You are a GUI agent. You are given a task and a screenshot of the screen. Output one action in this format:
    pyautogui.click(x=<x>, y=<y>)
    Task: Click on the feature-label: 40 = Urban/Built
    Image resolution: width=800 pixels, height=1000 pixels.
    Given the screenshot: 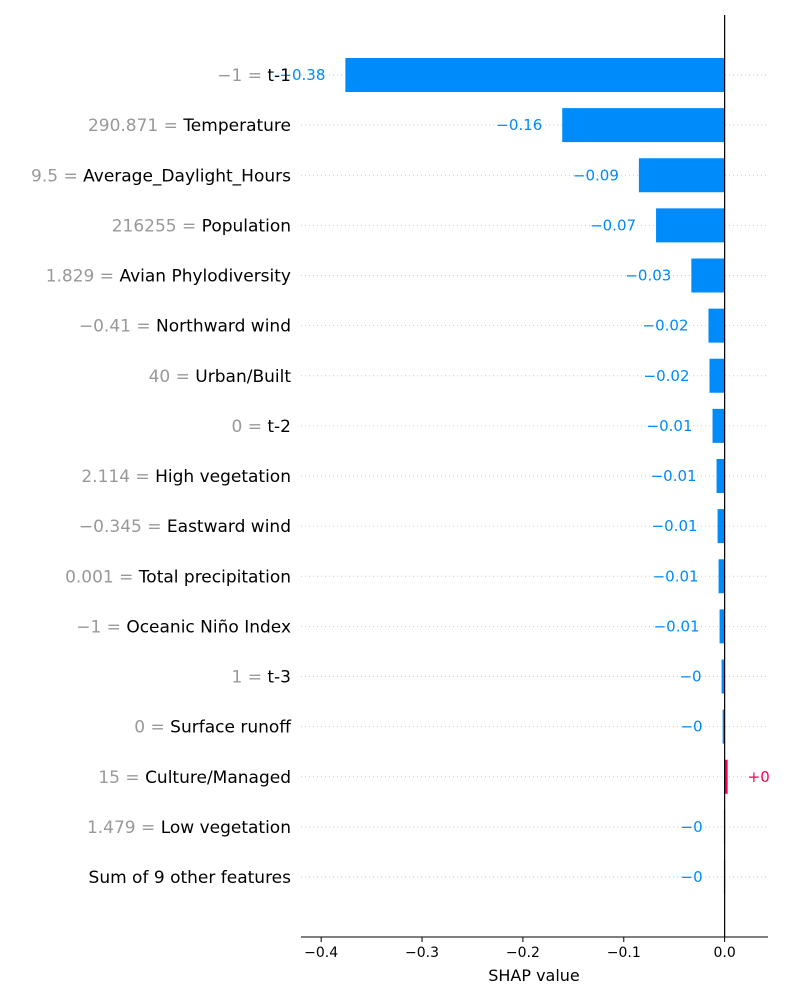 What is the action you would take?
    pyautogui.click(x=220, y=377)
    